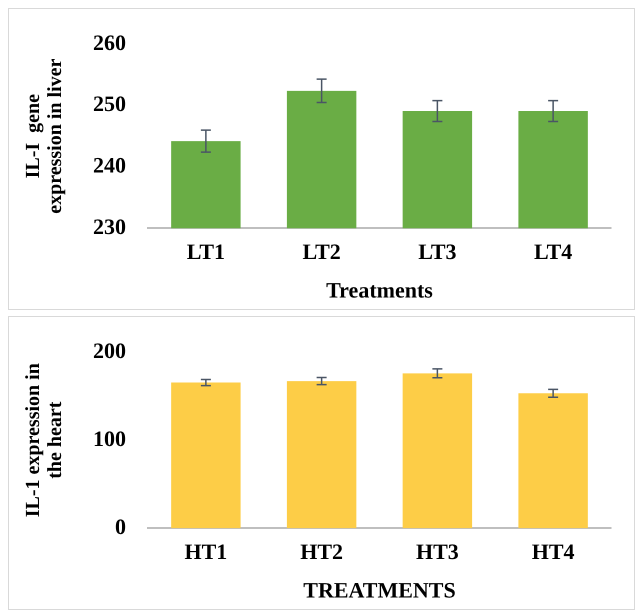  What do you see at coordinates (120, 526) in the screenshot?
I see `y-tick-label: 0` at bounding box center [120, 526].